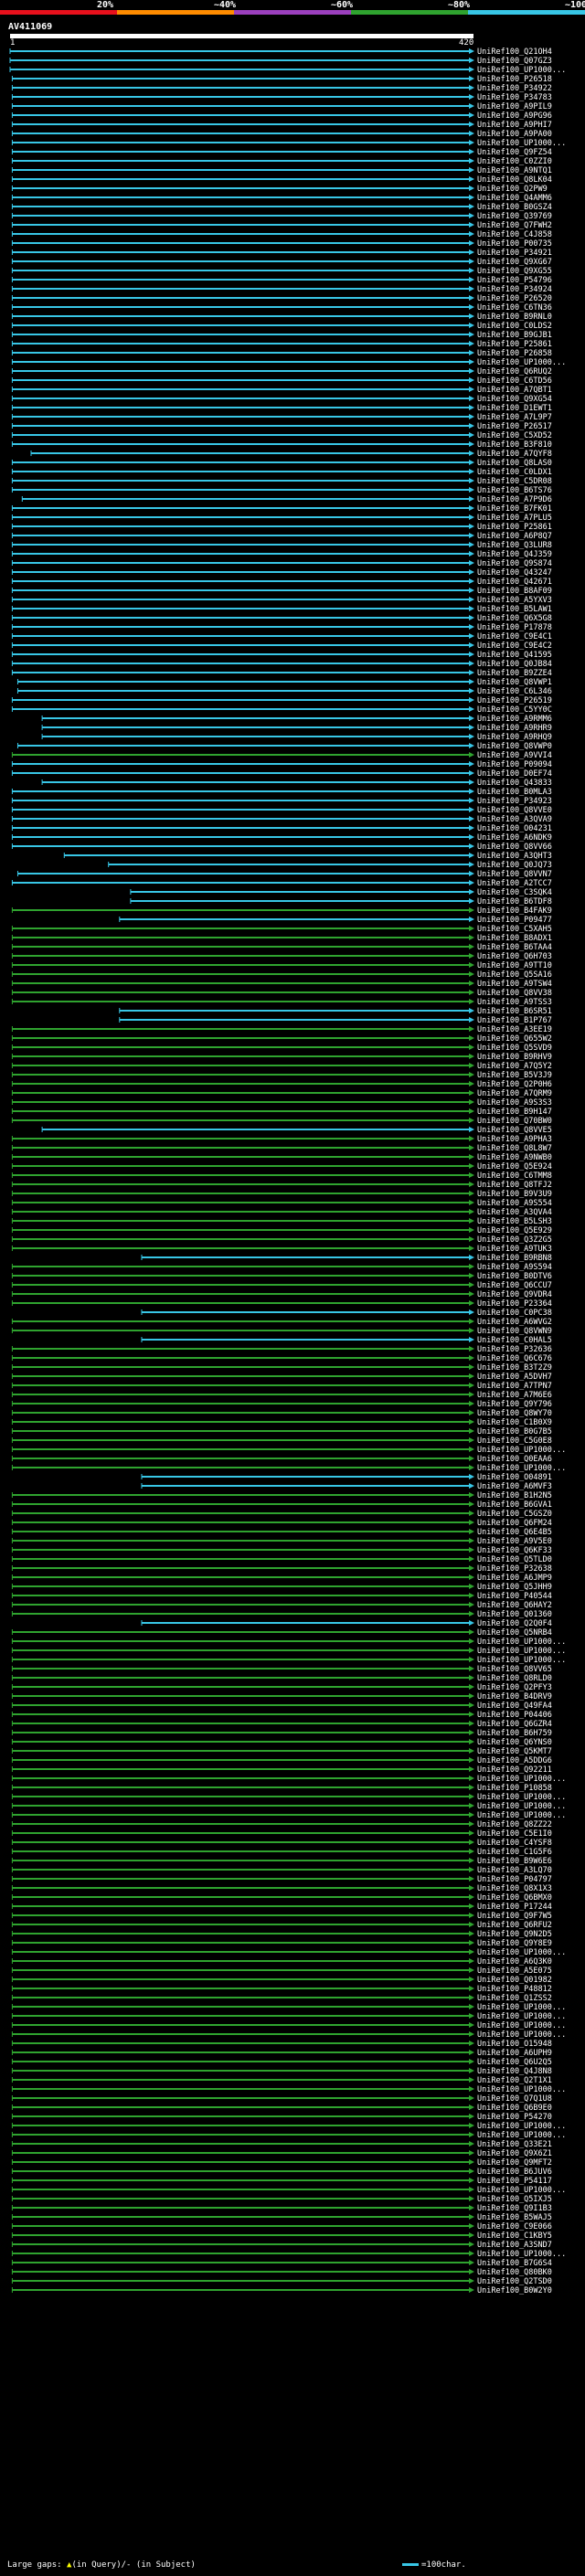 The height and width of the screenshot is (2576, 585). Describe the element at coordinates (514, 1176) in the screenshot. I see `hit-subject-label: UniRef100_C6TMM8` at that location.